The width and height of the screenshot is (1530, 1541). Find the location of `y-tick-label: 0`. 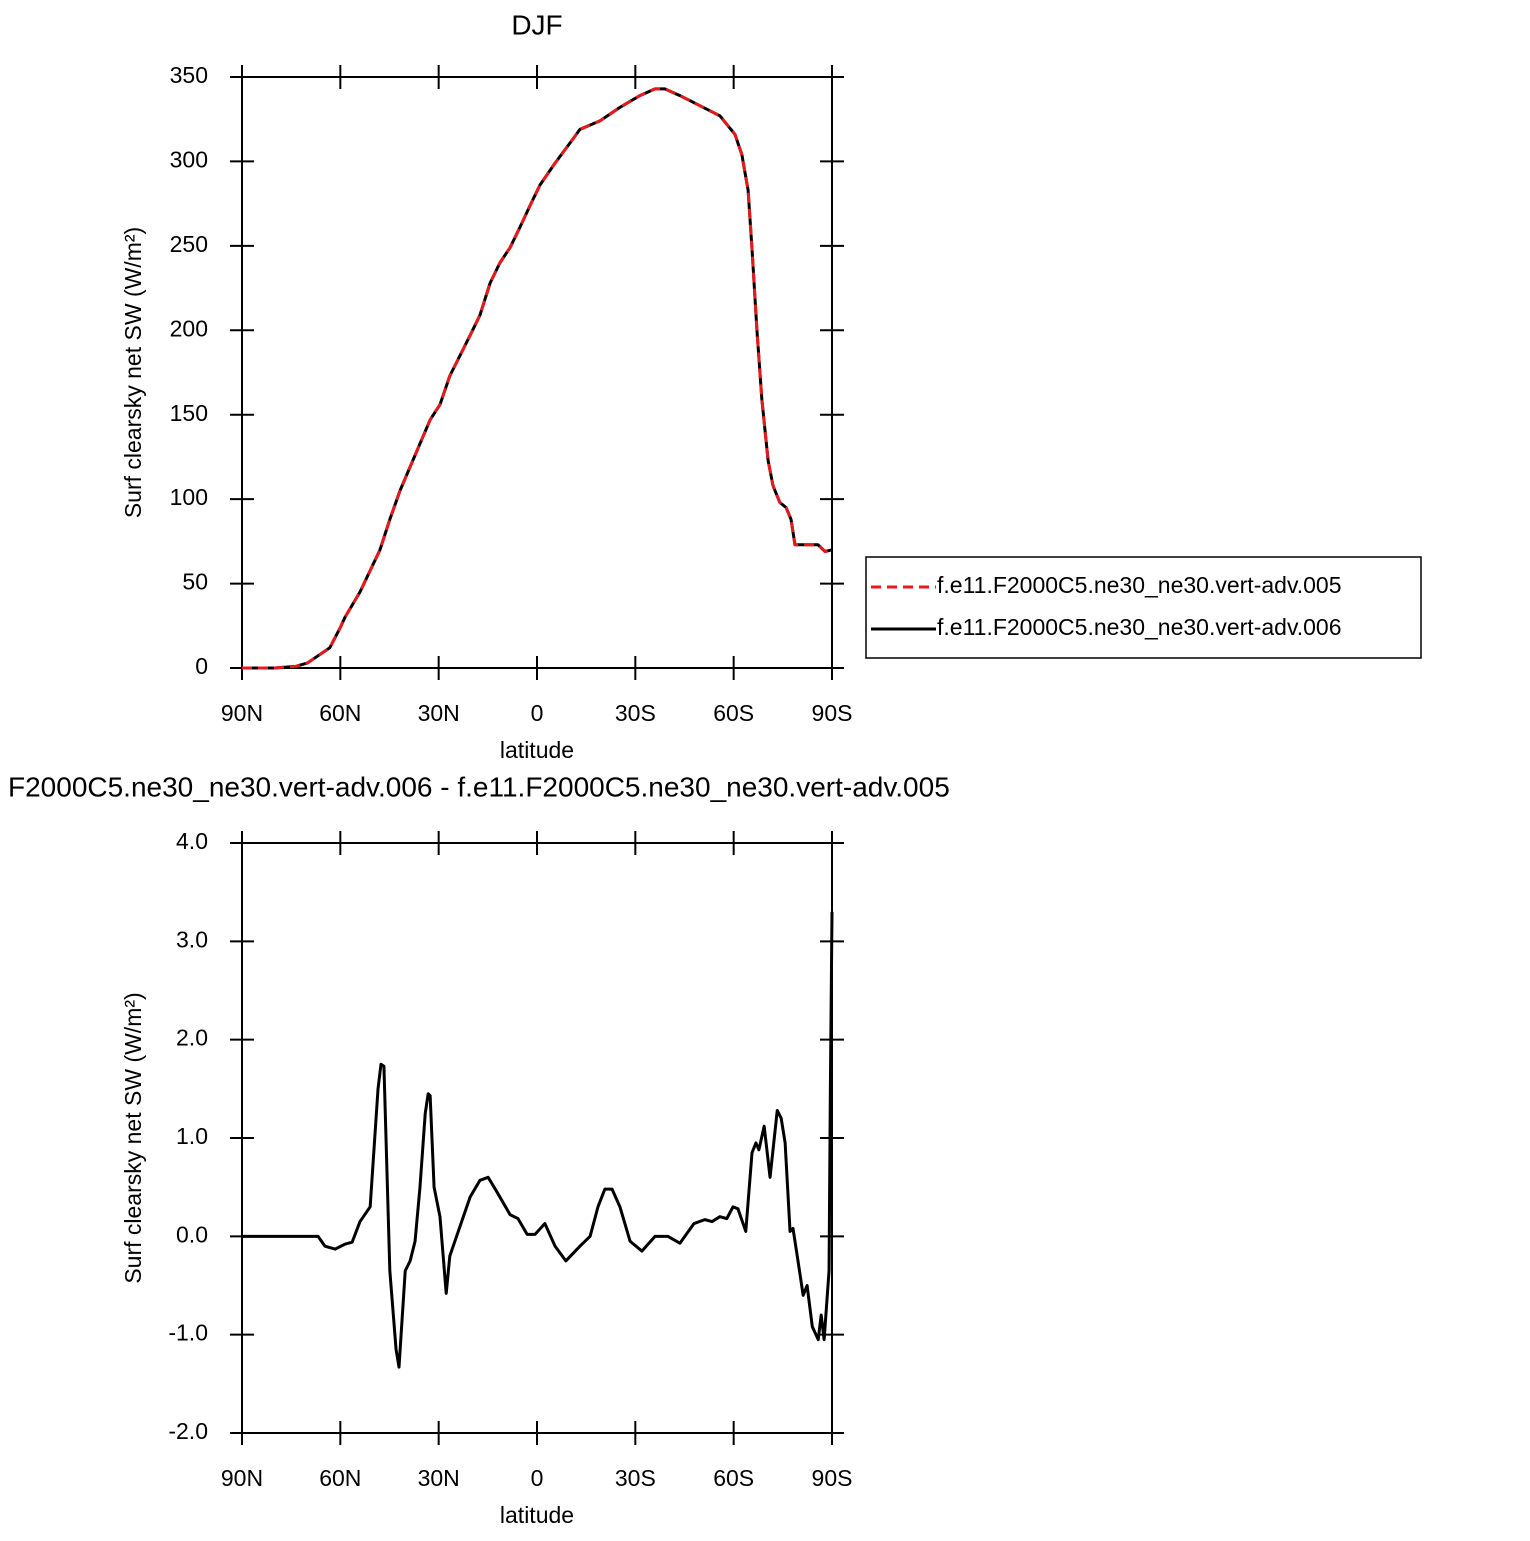

y-tick-label: 0 is located at coordinates (201, 666).